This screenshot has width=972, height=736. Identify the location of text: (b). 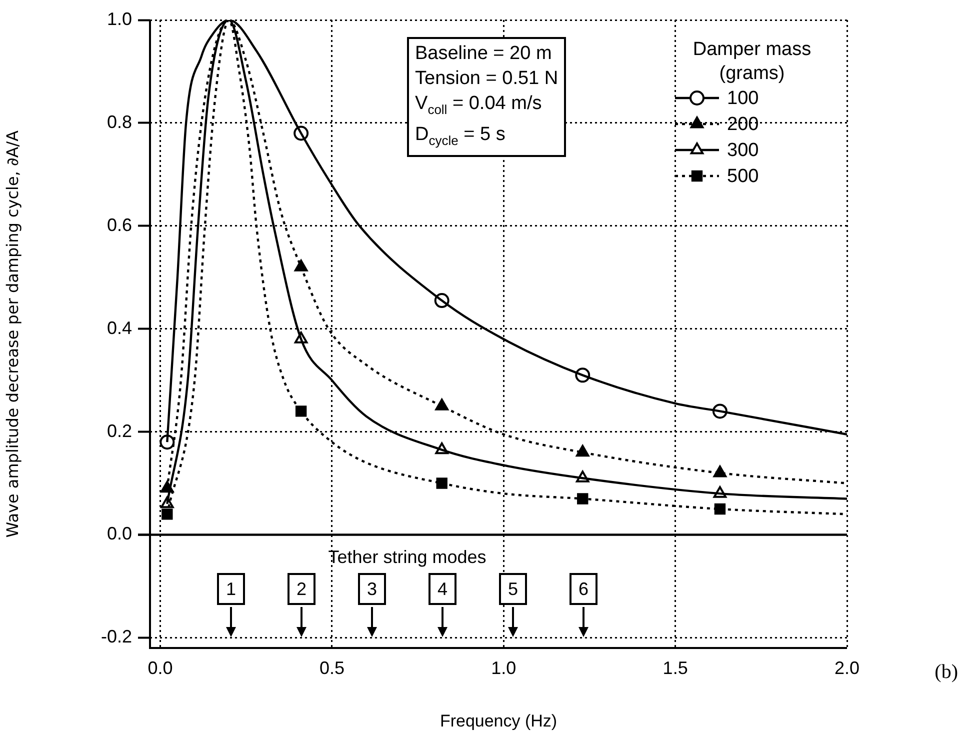
(946, 672).